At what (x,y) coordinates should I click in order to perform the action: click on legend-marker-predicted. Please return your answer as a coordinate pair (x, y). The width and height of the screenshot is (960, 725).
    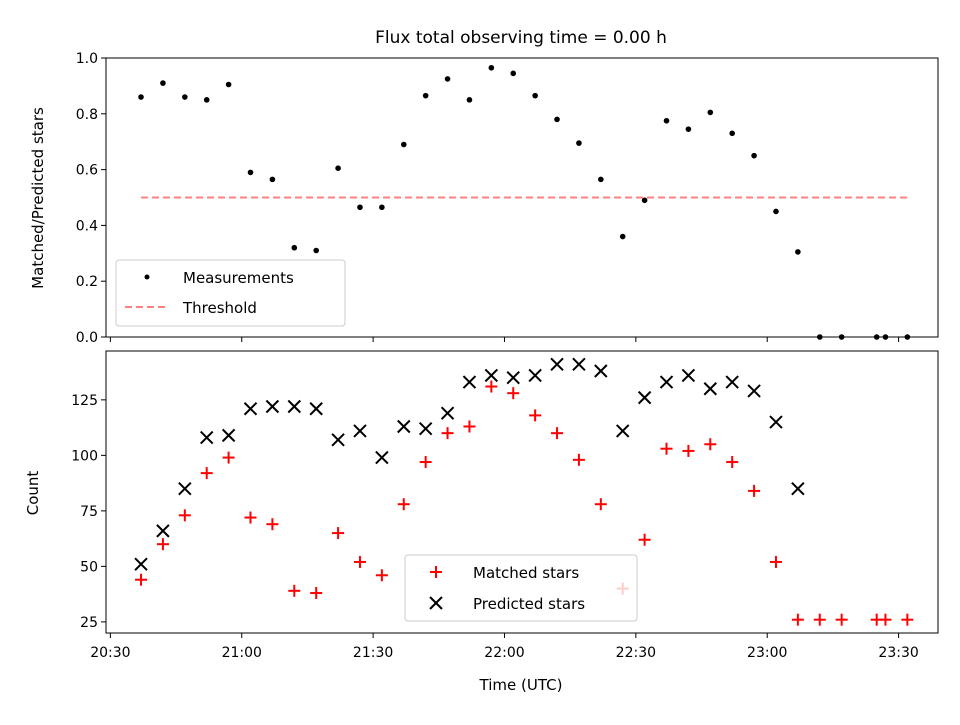
    Looking at the image, I should click on (436, 603).